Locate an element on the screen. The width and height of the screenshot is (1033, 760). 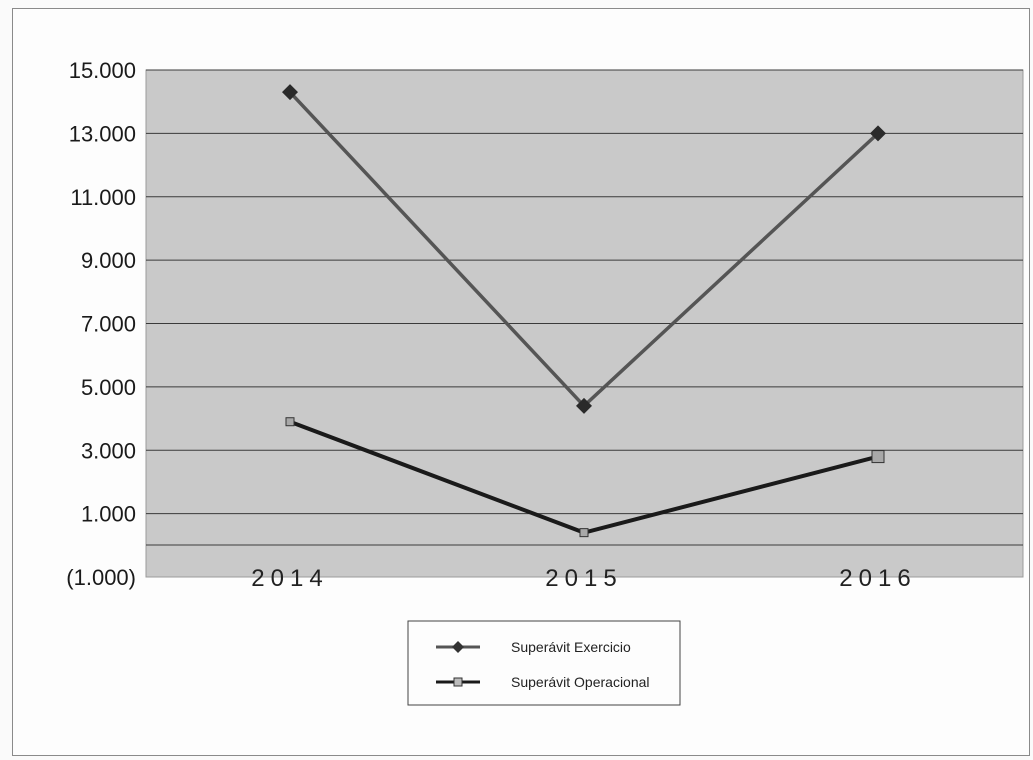
legend-label-series-1: Superávit Exercicio is located at coordinates (571, 647).